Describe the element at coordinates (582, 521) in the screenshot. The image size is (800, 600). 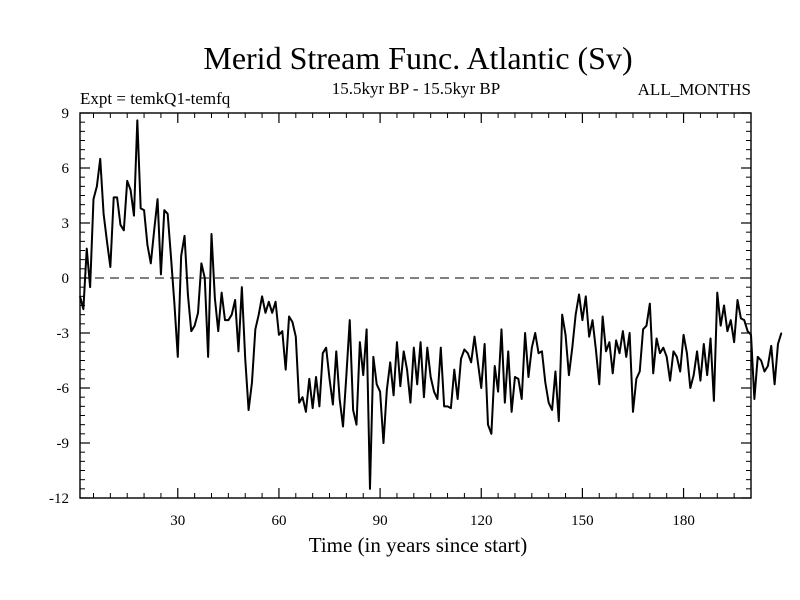
I see `x-tick-label: 150` at that location.